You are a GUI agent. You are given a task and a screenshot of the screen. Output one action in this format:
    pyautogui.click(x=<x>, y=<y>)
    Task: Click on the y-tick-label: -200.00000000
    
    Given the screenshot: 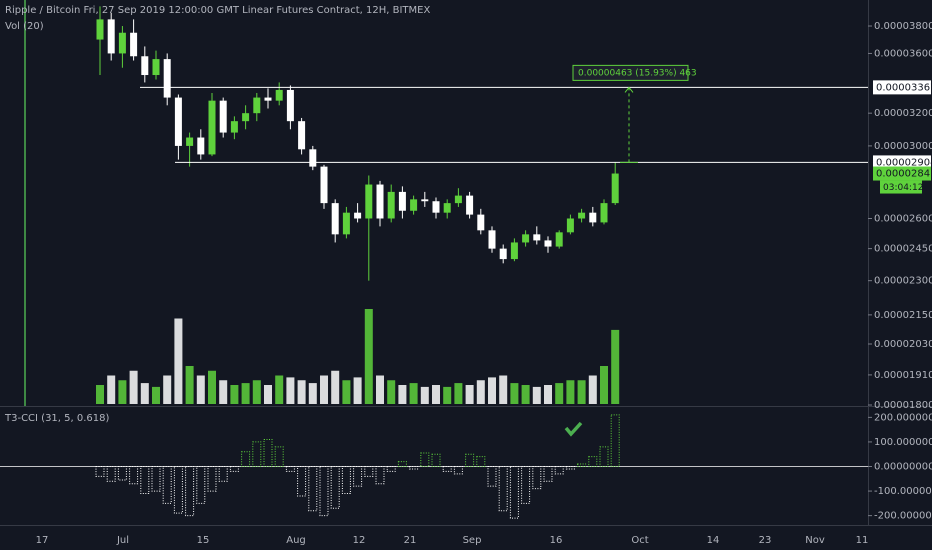 What is the action you would take?
    pyautogui.click(x=903, y=516)
    